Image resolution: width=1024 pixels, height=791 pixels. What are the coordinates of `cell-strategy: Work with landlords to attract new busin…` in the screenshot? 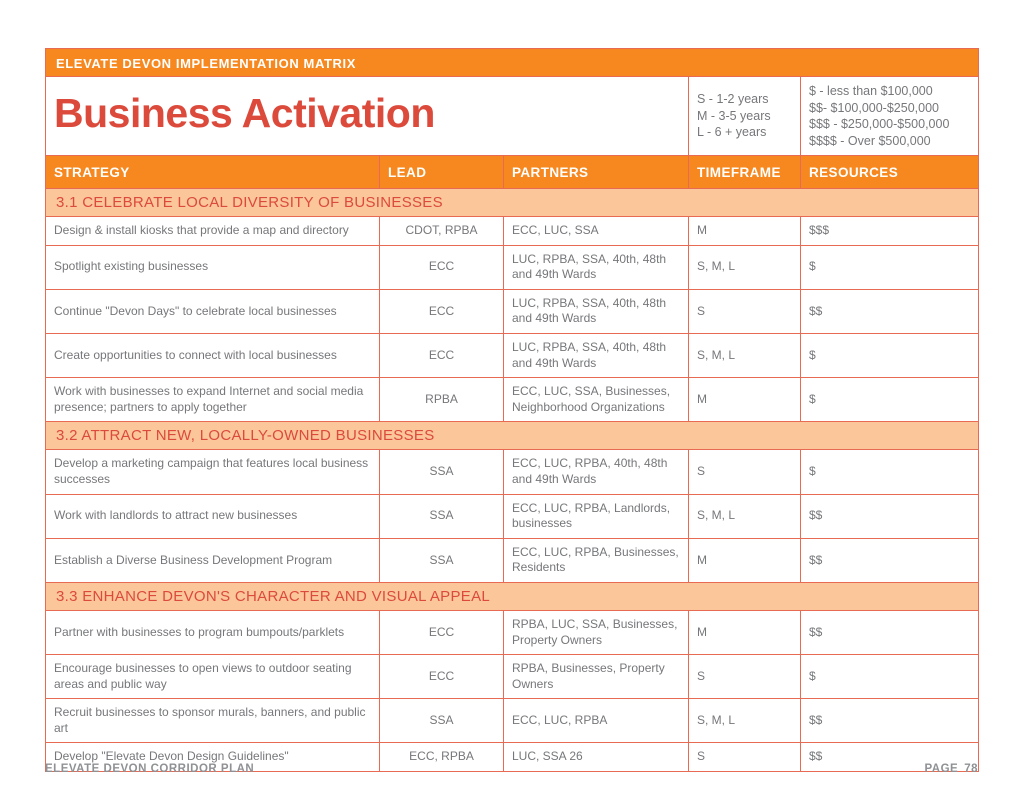 It's located at (212, 516).